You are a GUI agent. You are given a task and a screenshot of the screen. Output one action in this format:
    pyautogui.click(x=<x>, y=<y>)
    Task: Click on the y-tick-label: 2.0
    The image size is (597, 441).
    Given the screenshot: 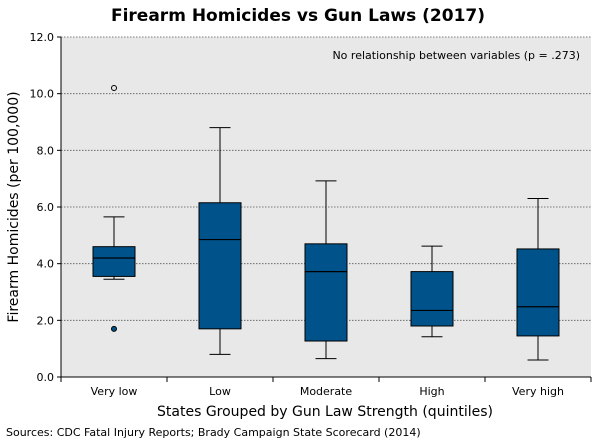 What is the action you would take?
    pyautogui.click(x=46, y=320)
    